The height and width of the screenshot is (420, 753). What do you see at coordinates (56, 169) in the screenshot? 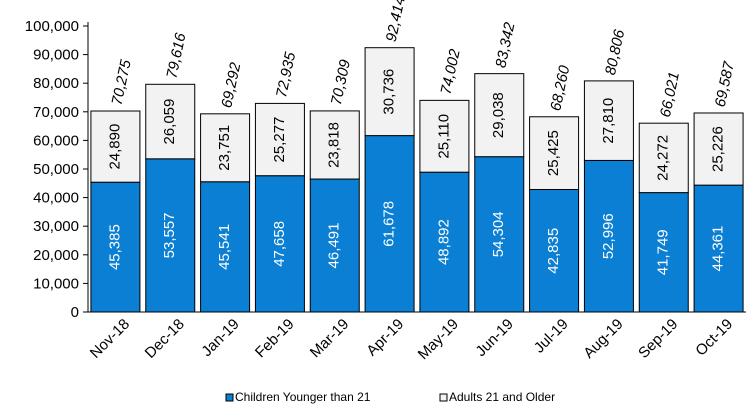
I see `y-tick-label: 50,000` at bounding box center [56, 169].